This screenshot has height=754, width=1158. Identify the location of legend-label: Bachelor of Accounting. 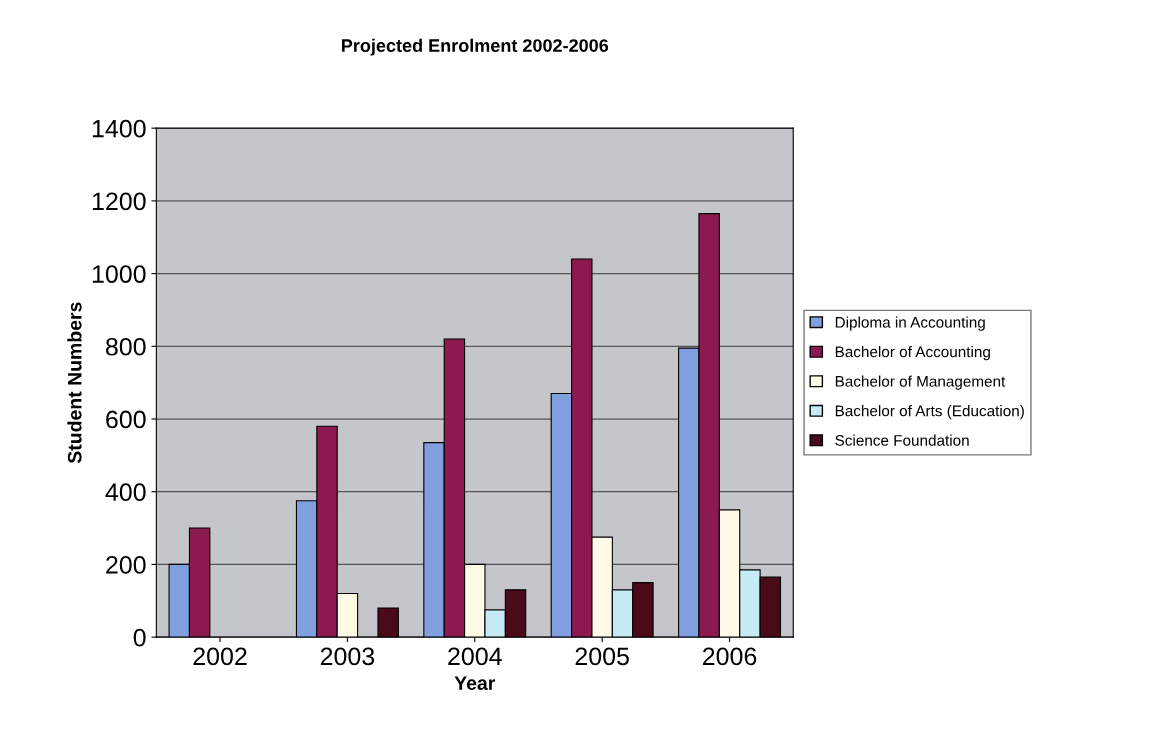
(912, 353).